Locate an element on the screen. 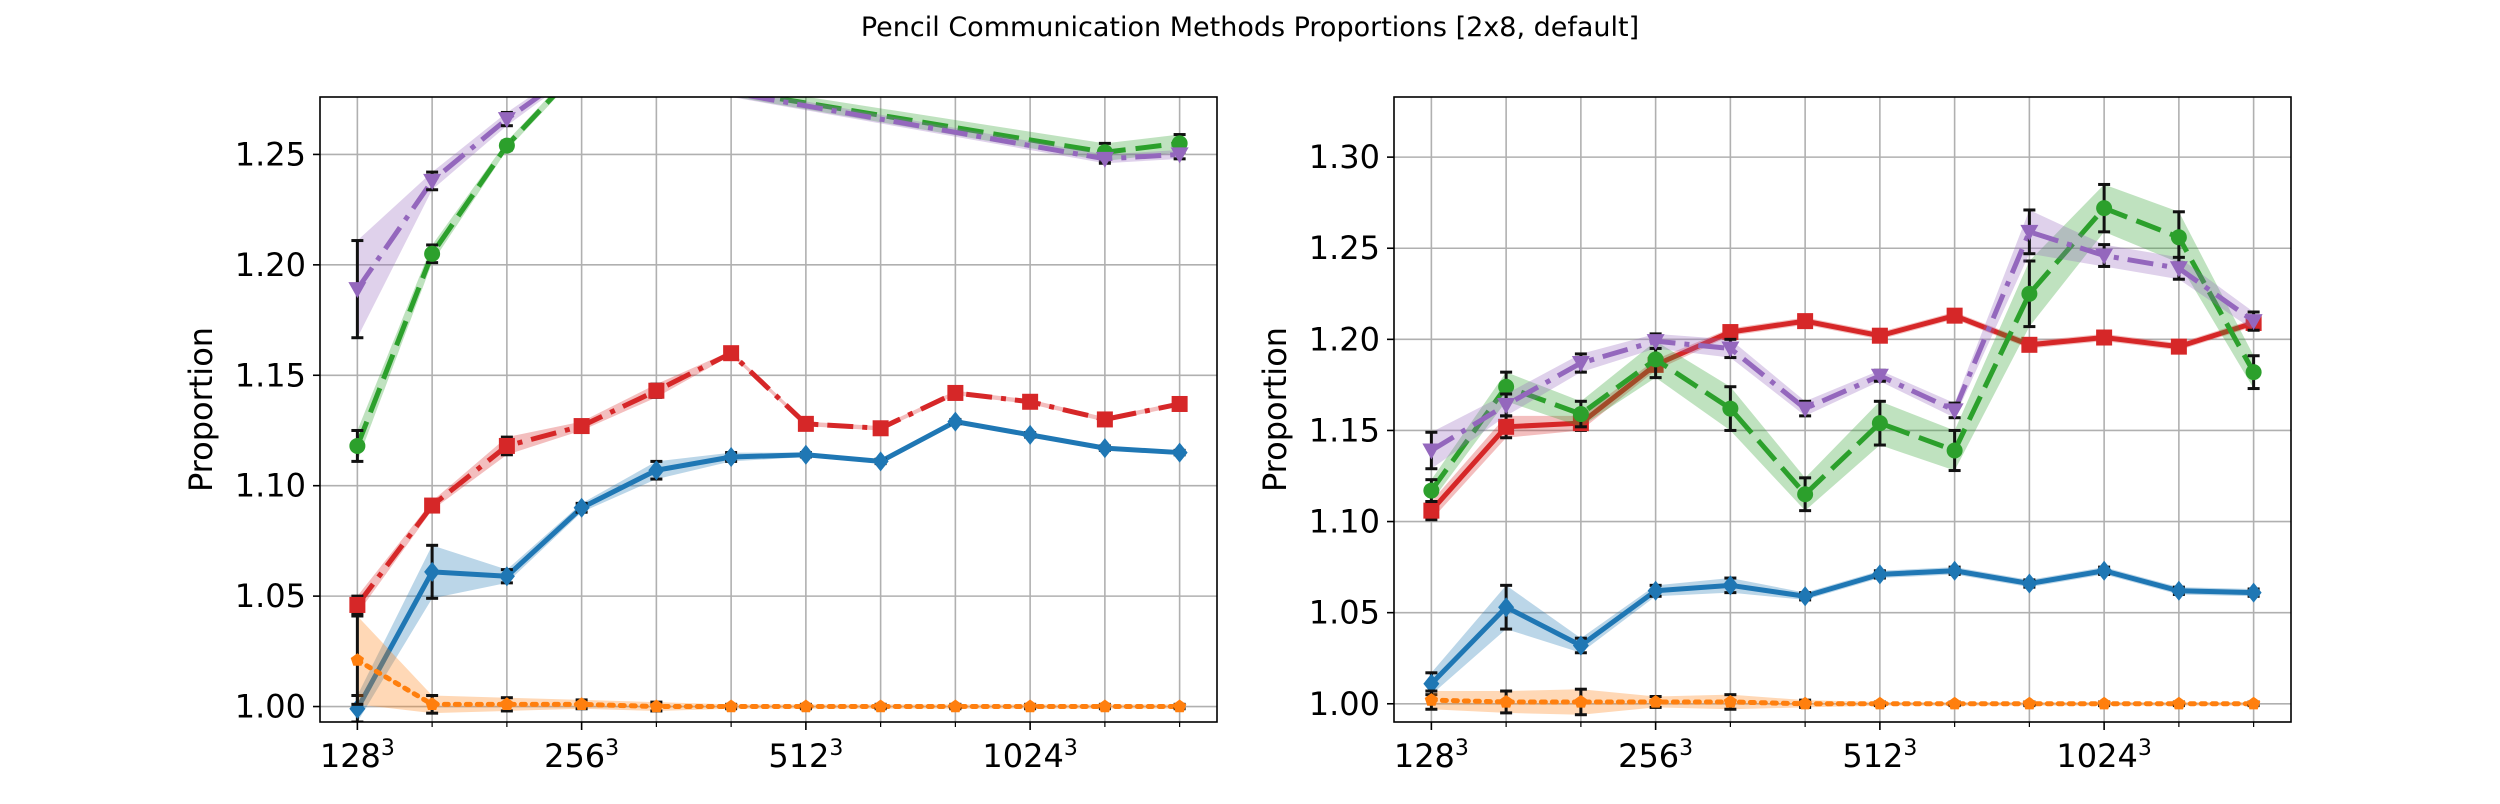  x-tick-label: 1283 is located at coordinates (1431, 755).